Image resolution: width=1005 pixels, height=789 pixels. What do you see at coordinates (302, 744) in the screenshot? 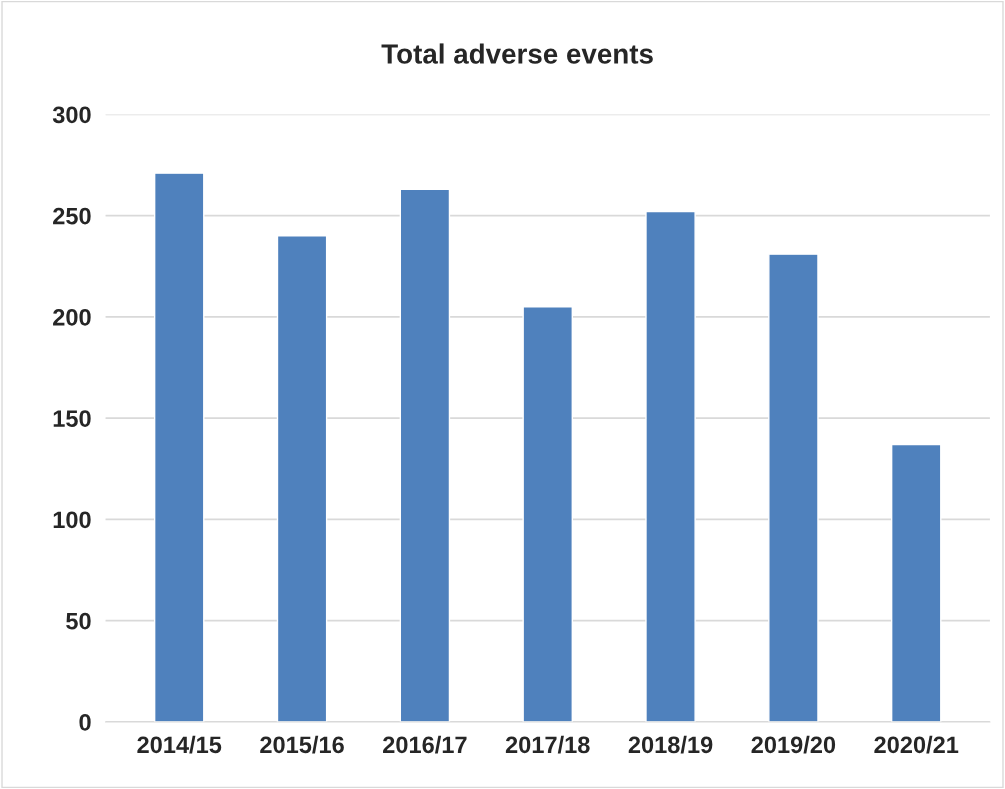
I see `x-tick-label: 2015/16` at bounding box center [302, 744].